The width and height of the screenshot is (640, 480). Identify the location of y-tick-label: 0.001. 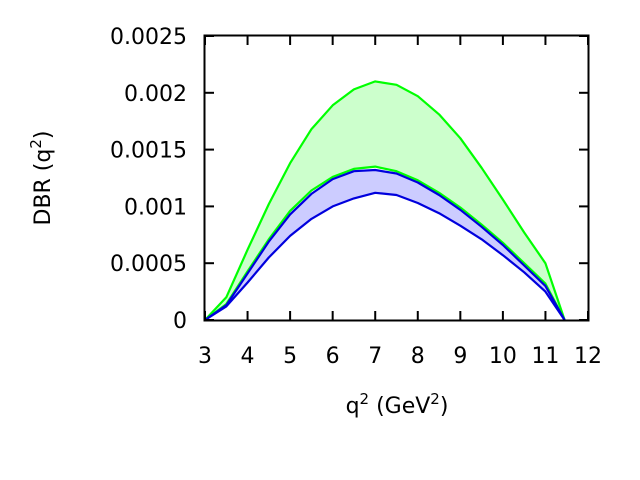
(155, 207).